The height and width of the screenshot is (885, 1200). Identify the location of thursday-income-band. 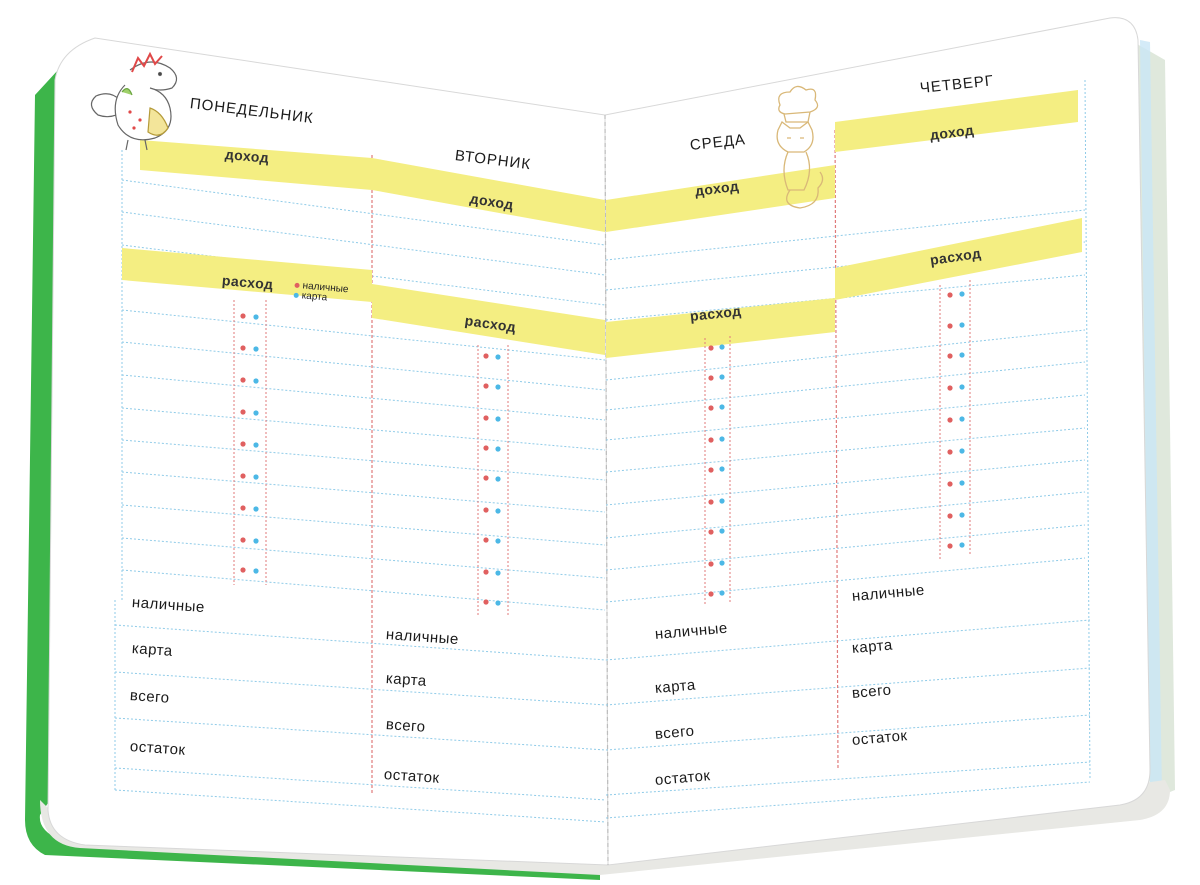
(956, 121).